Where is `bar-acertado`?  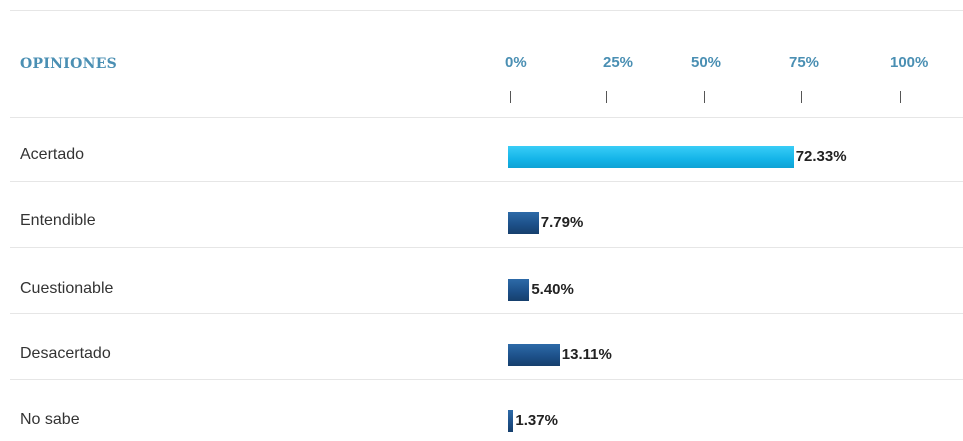 bar-acertado is located at coordinates (651, 157).